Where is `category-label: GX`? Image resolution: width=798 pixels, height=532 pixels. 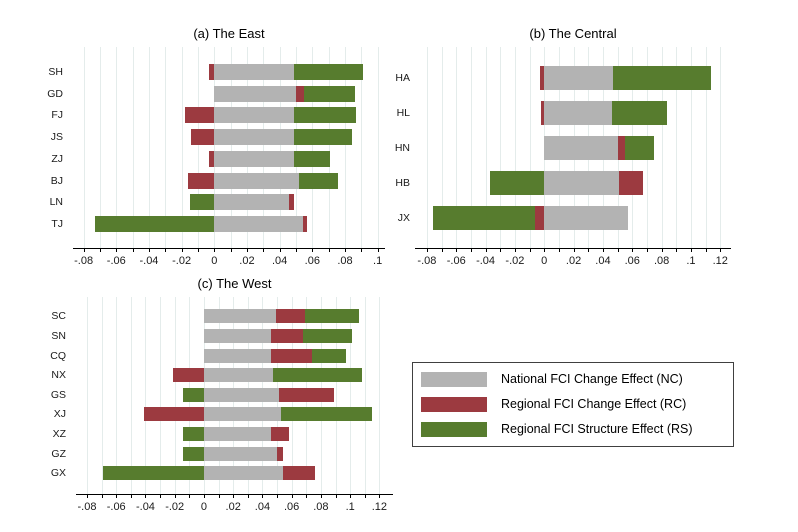 category-label: GX is located at coordinates (58, 473).